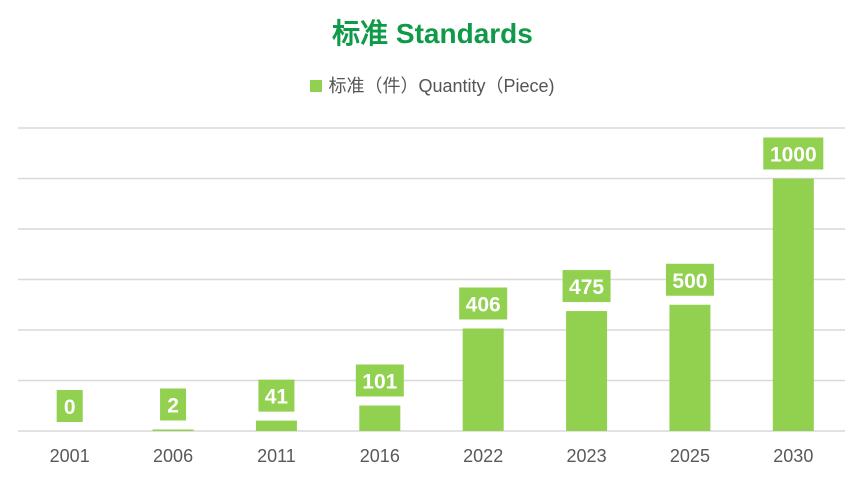 Image resolution: width=865 pixels, height=478 pixels. Describe the element at coordinates (70, 456) in the screenshot. I see `x-tick-label: 2001` at that location.